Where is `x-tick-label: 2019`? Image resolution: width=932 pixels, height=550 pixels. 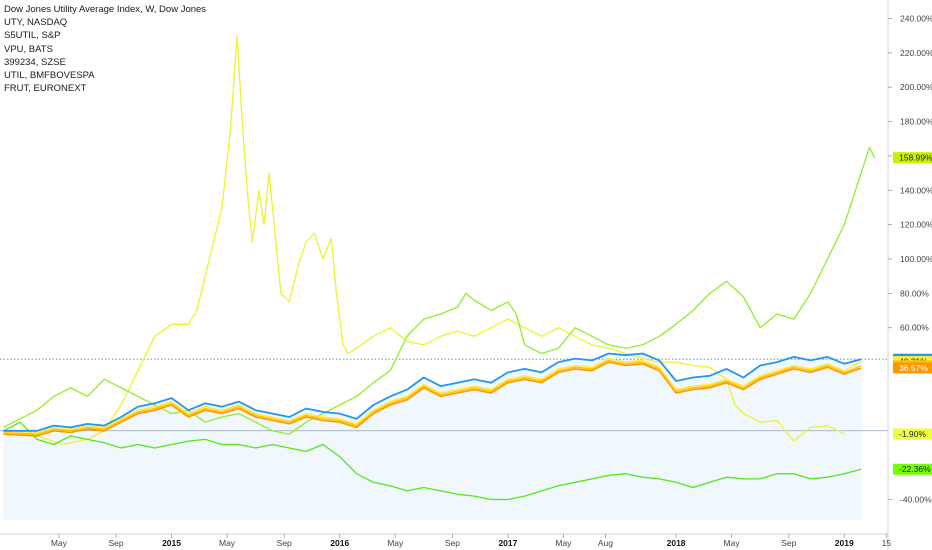
x-tick-label: 2019 is located at coordinates (844, 543).